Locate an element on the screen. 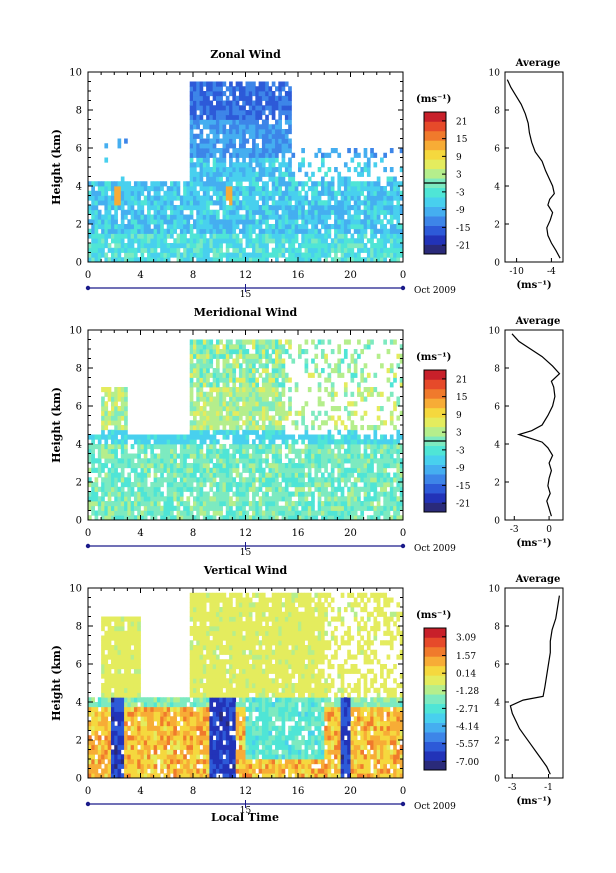 This screenshot has width=616, height=873. average-x-tick-label: -3 is located at coordinates (514, 530).